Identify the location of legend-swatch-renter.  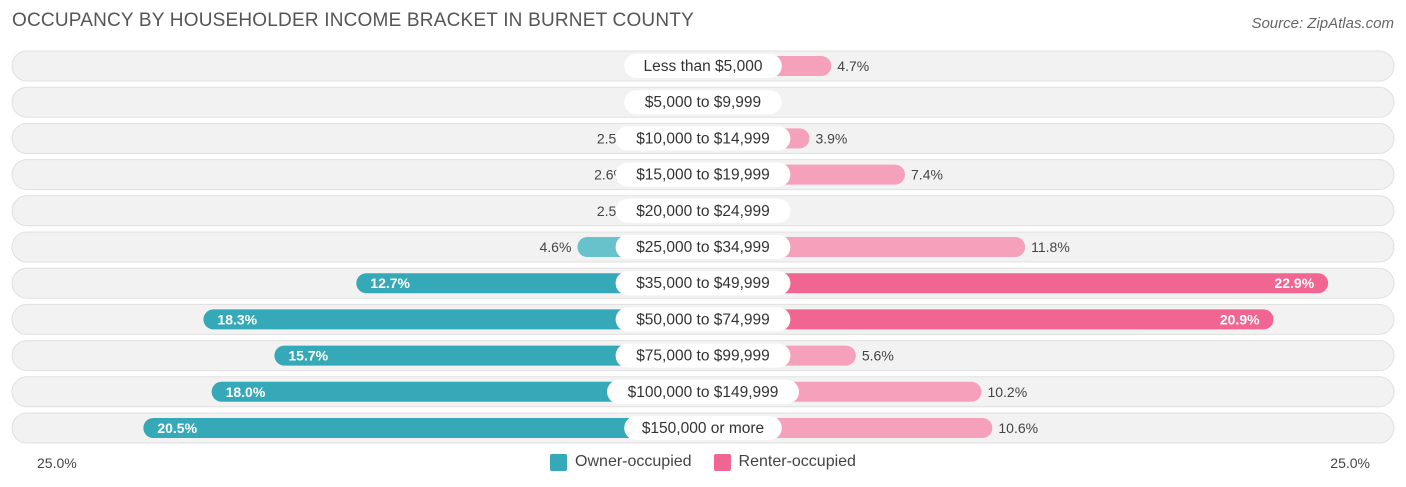
(722, 462).